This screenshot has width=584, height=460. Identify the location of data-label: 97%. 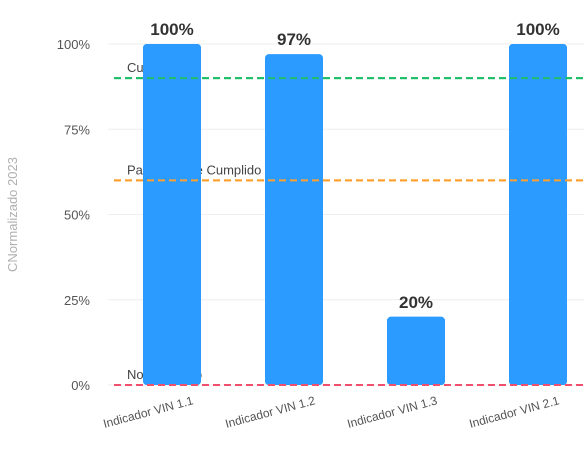
(294, 39).